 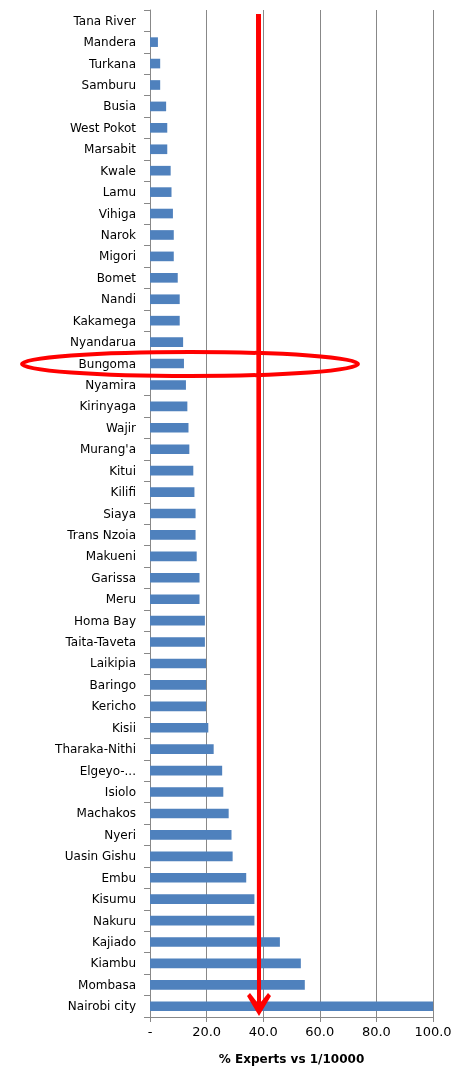 What do you see at coordinates (110, 556) in the screenshot?
I see `y-tick-label: Makueni` at bounding box center [110, 556].